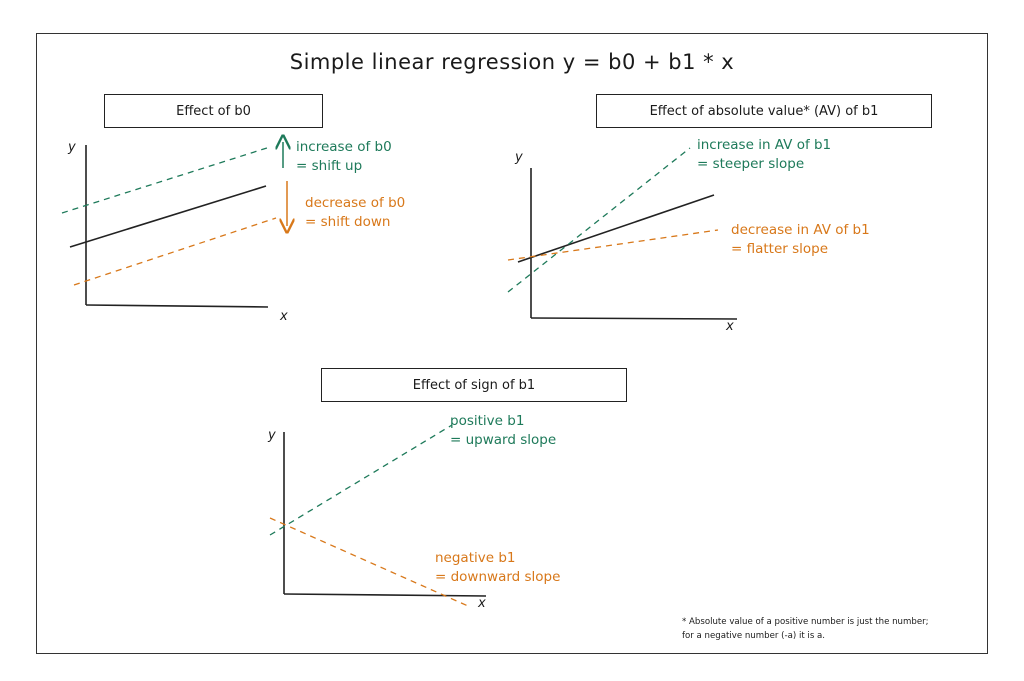  Describe the element at coordinates (616, 228) in the screenshot. I see `panel-b1-abs-base-line` at that location.